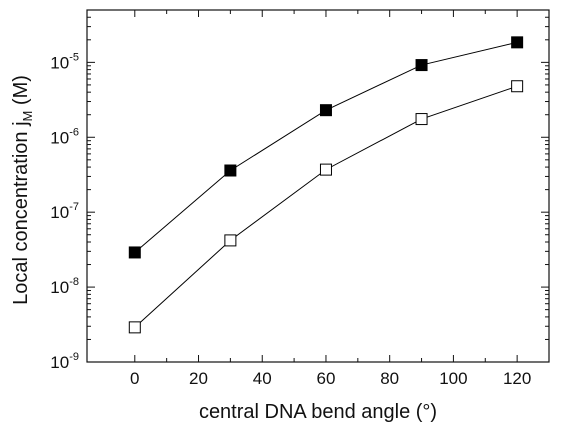 This screenshot has width=561, height=428. What do you see at coordinates (326, 378) in the screenshot?
I see `x-tick-label: 60` at bounding box center [326, 378].